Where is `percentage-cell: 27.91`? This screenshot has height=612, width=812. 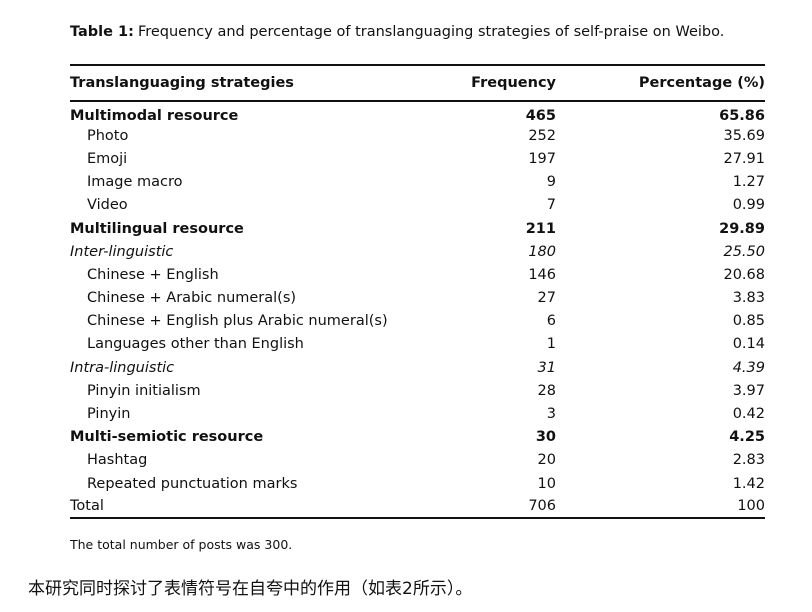 percentage-cell: 27.91 is located at coordinates (744, 158).